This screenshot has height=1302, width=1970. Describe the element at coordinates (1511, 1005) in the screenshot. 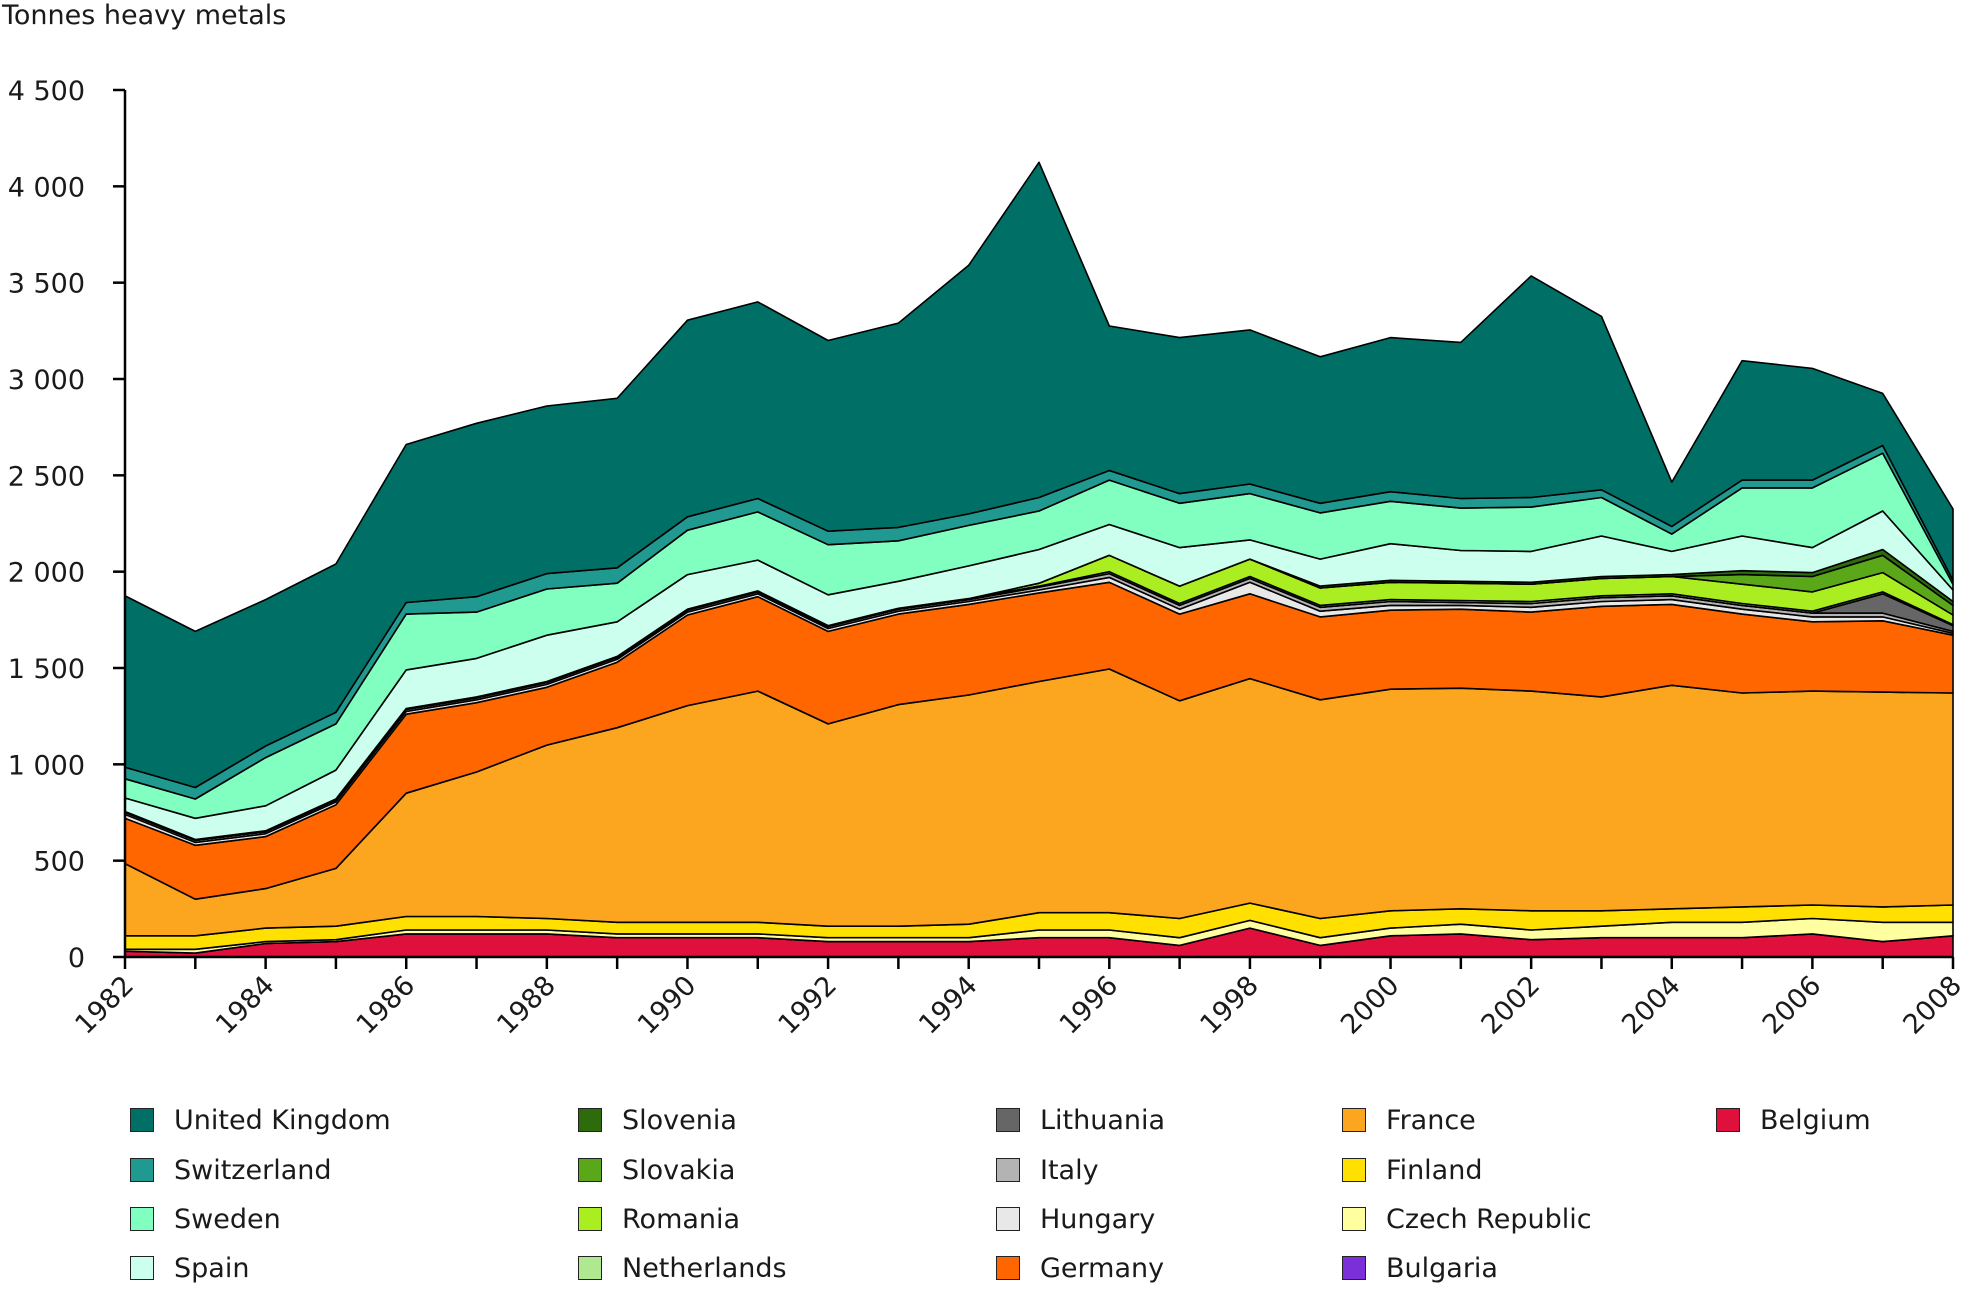

I see `x-tick-label: 2002` at that location.